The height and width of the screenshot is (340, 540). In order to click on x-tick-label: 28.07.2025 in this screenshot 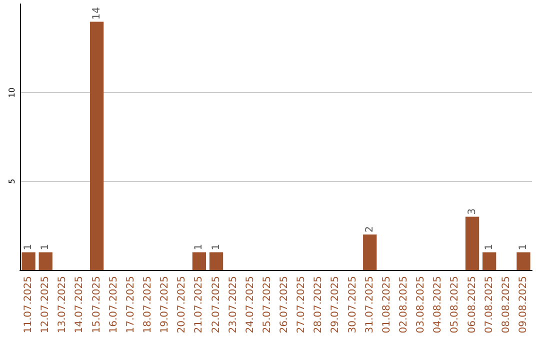, I will do `click(318, 305)`.